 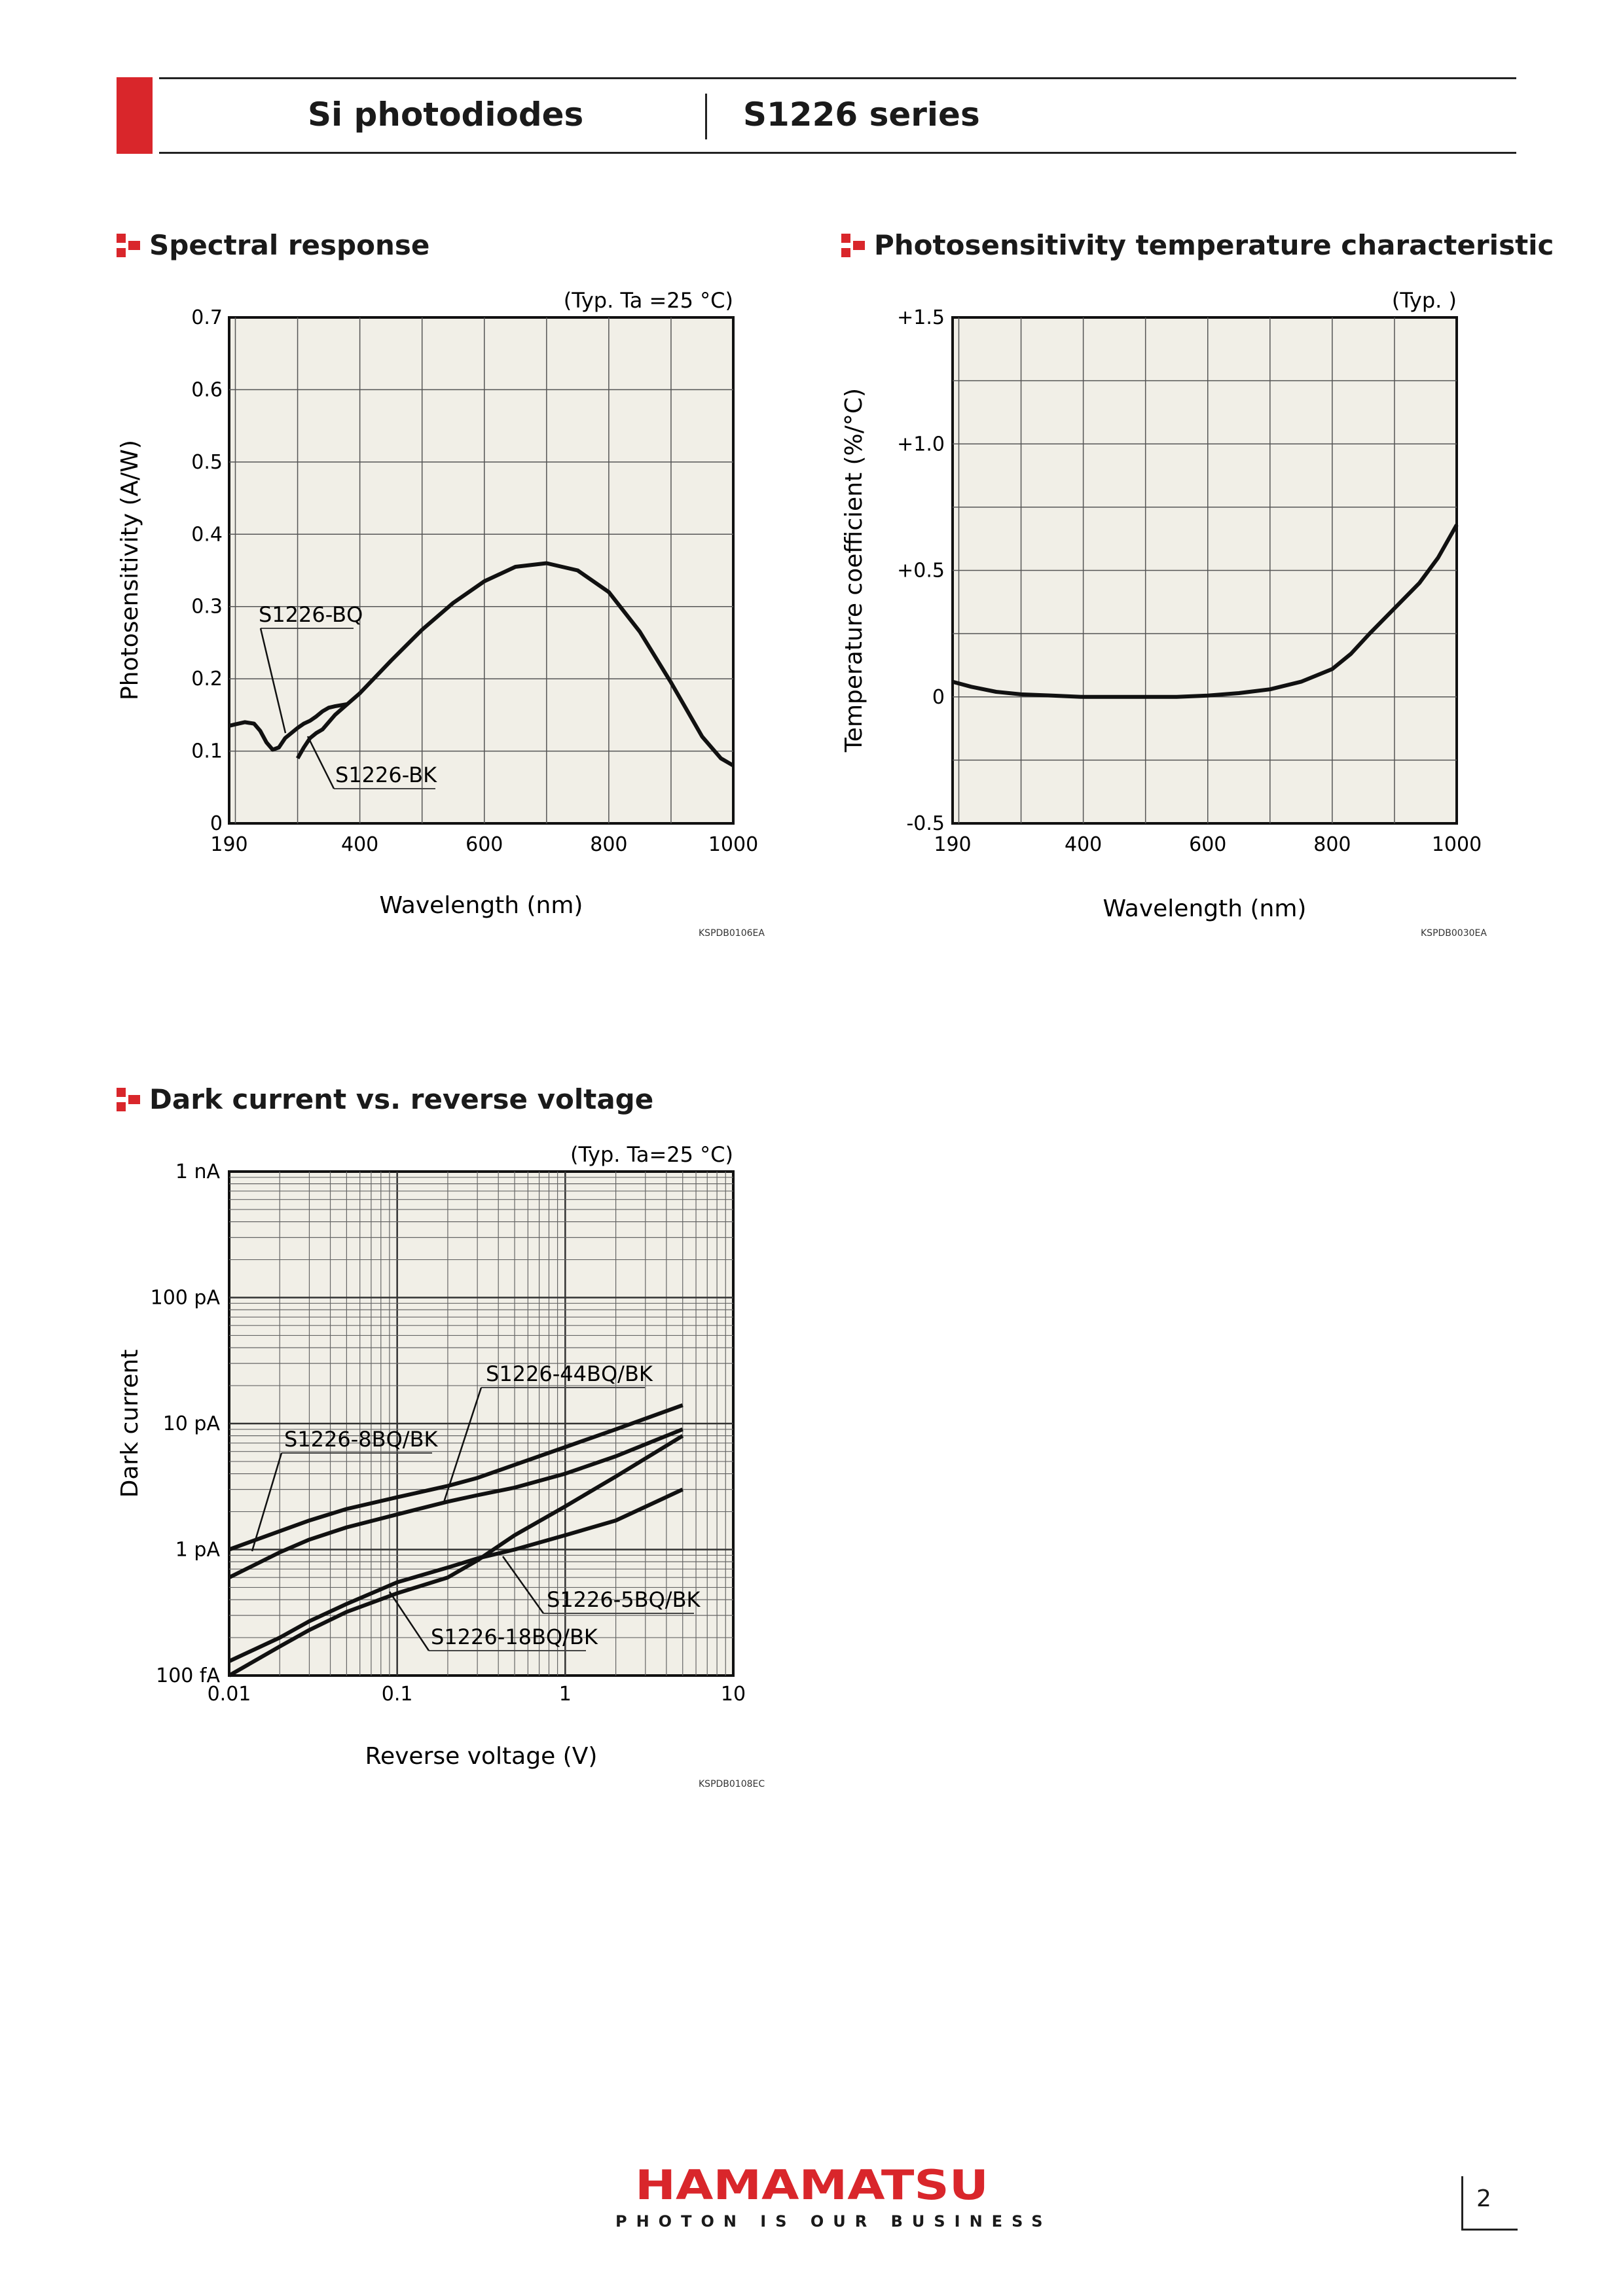 I want to click on temp-series, so click(x=1205, y=611).